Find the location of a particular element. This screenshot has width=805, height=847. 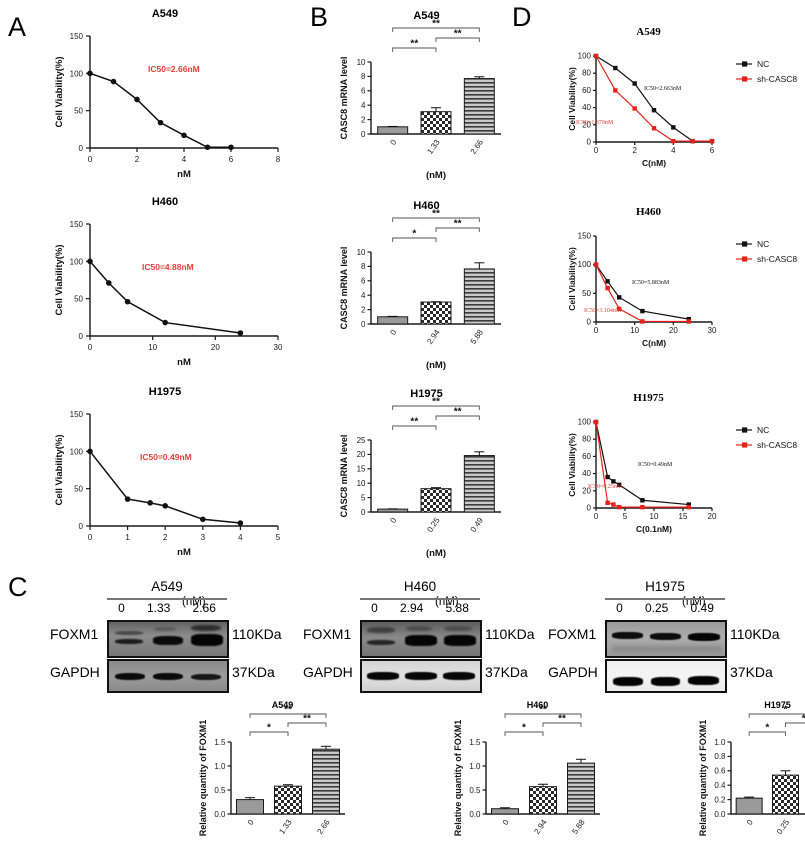

y-tick-label: 2 is located at coordinates (363, 119).